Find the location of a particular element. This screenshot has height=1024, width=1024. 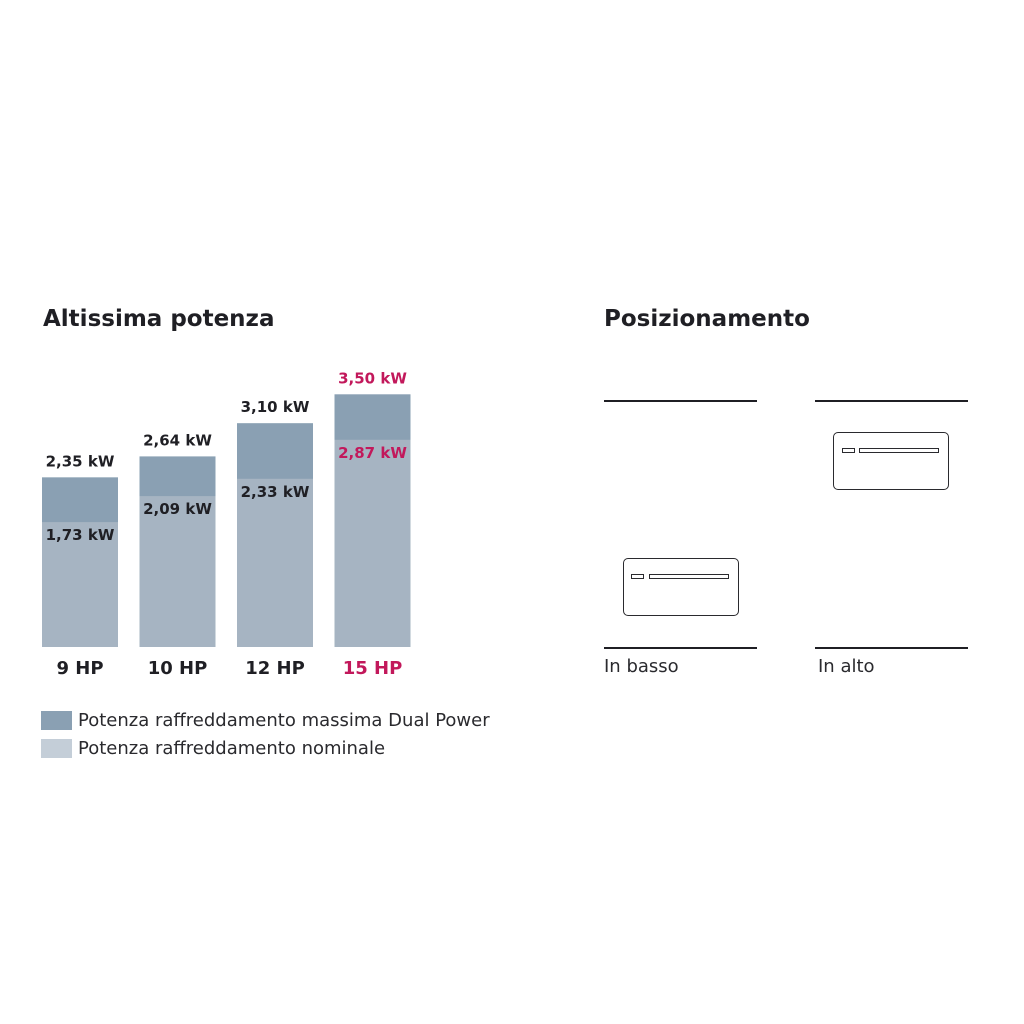

legend-swatch-nominal is located at coordinates (56, 748).